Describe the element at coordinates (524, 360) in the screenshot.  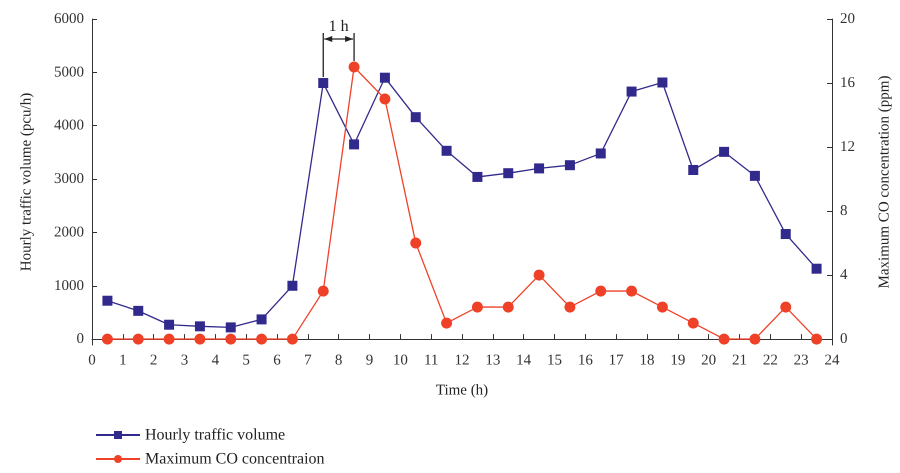
I see `x-tick-label: 14` at that location.